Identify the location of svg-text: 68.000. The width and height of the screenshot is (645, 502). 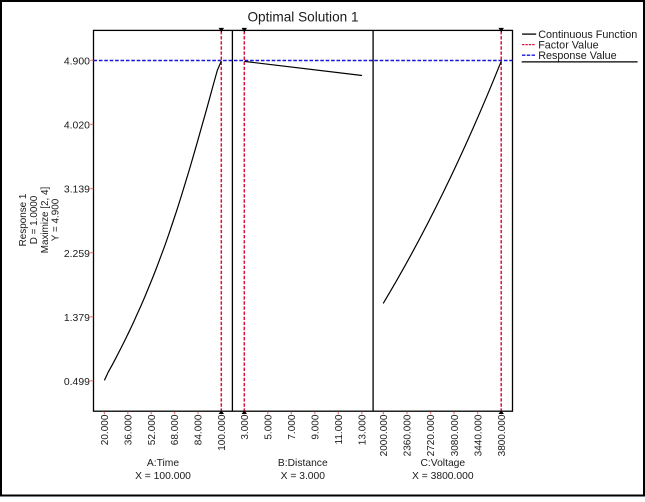
(175, 429).